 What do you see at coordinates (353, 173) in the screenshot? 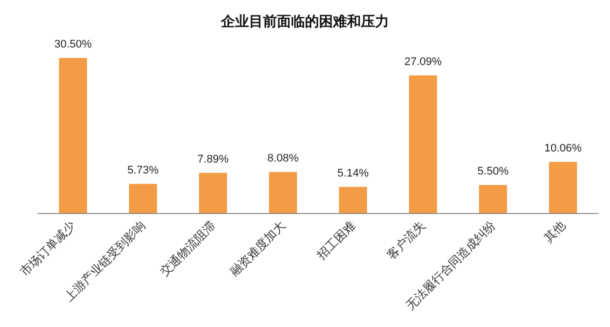
I see `data-label: 5.14%` at bounding box center [353, 173].